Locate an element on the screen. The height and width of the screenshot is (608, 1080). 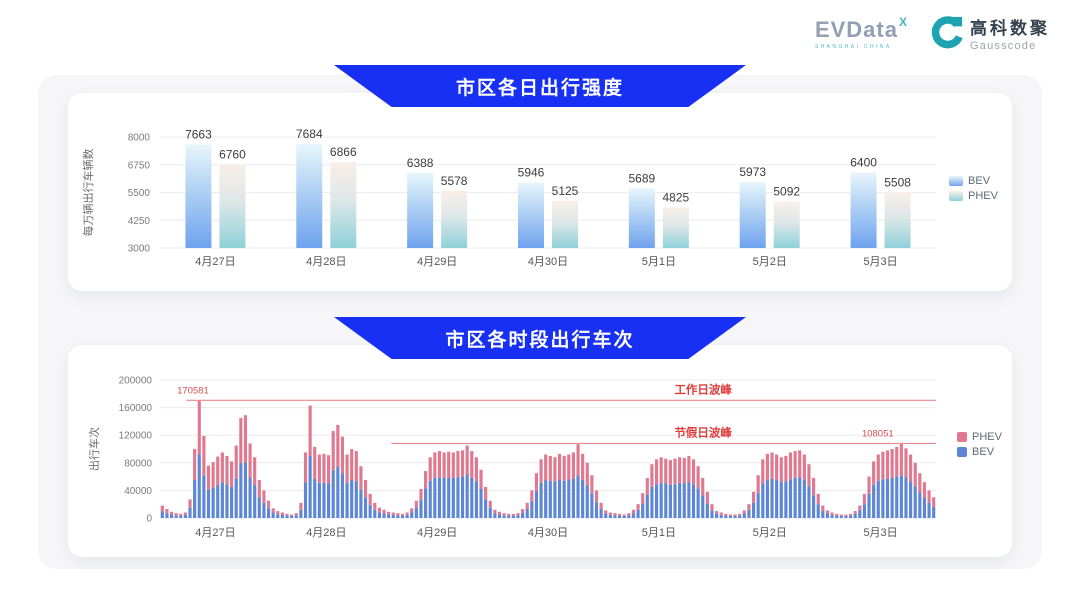
workday-peak-label: 工作日波峰 is located at coordinates (703, 389).